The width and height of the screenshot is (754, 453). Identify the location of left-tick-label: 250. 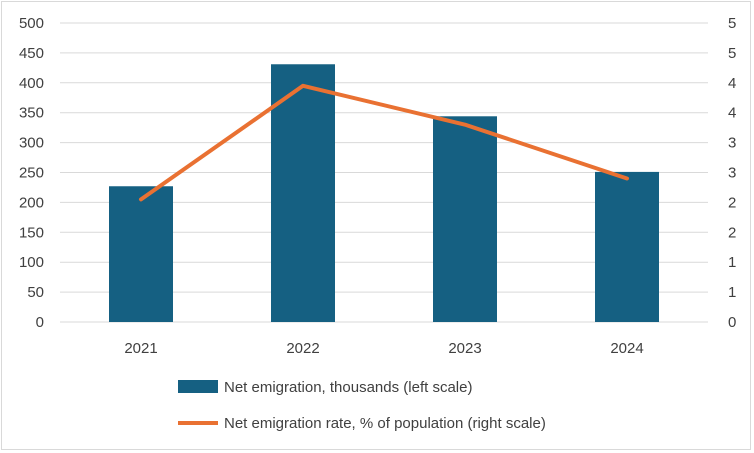
(31, 173).